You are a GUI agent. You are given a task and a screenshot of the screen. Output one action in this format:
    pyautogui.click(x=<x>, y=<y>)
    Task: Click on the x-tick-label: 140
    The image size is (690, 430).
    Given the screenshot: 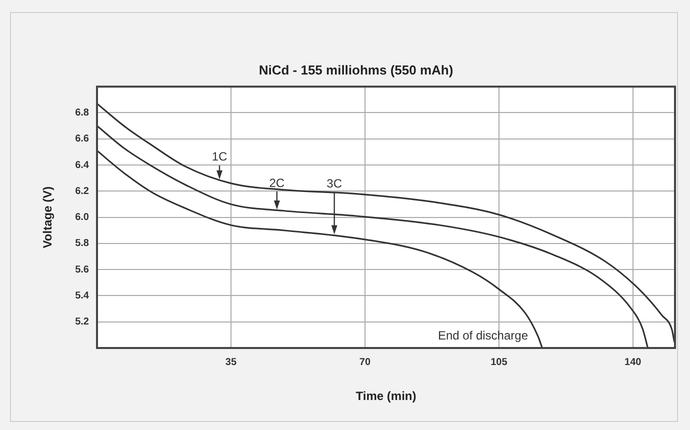 What is the action you would take?
    pyautogui.click(x=633, y=362)
    